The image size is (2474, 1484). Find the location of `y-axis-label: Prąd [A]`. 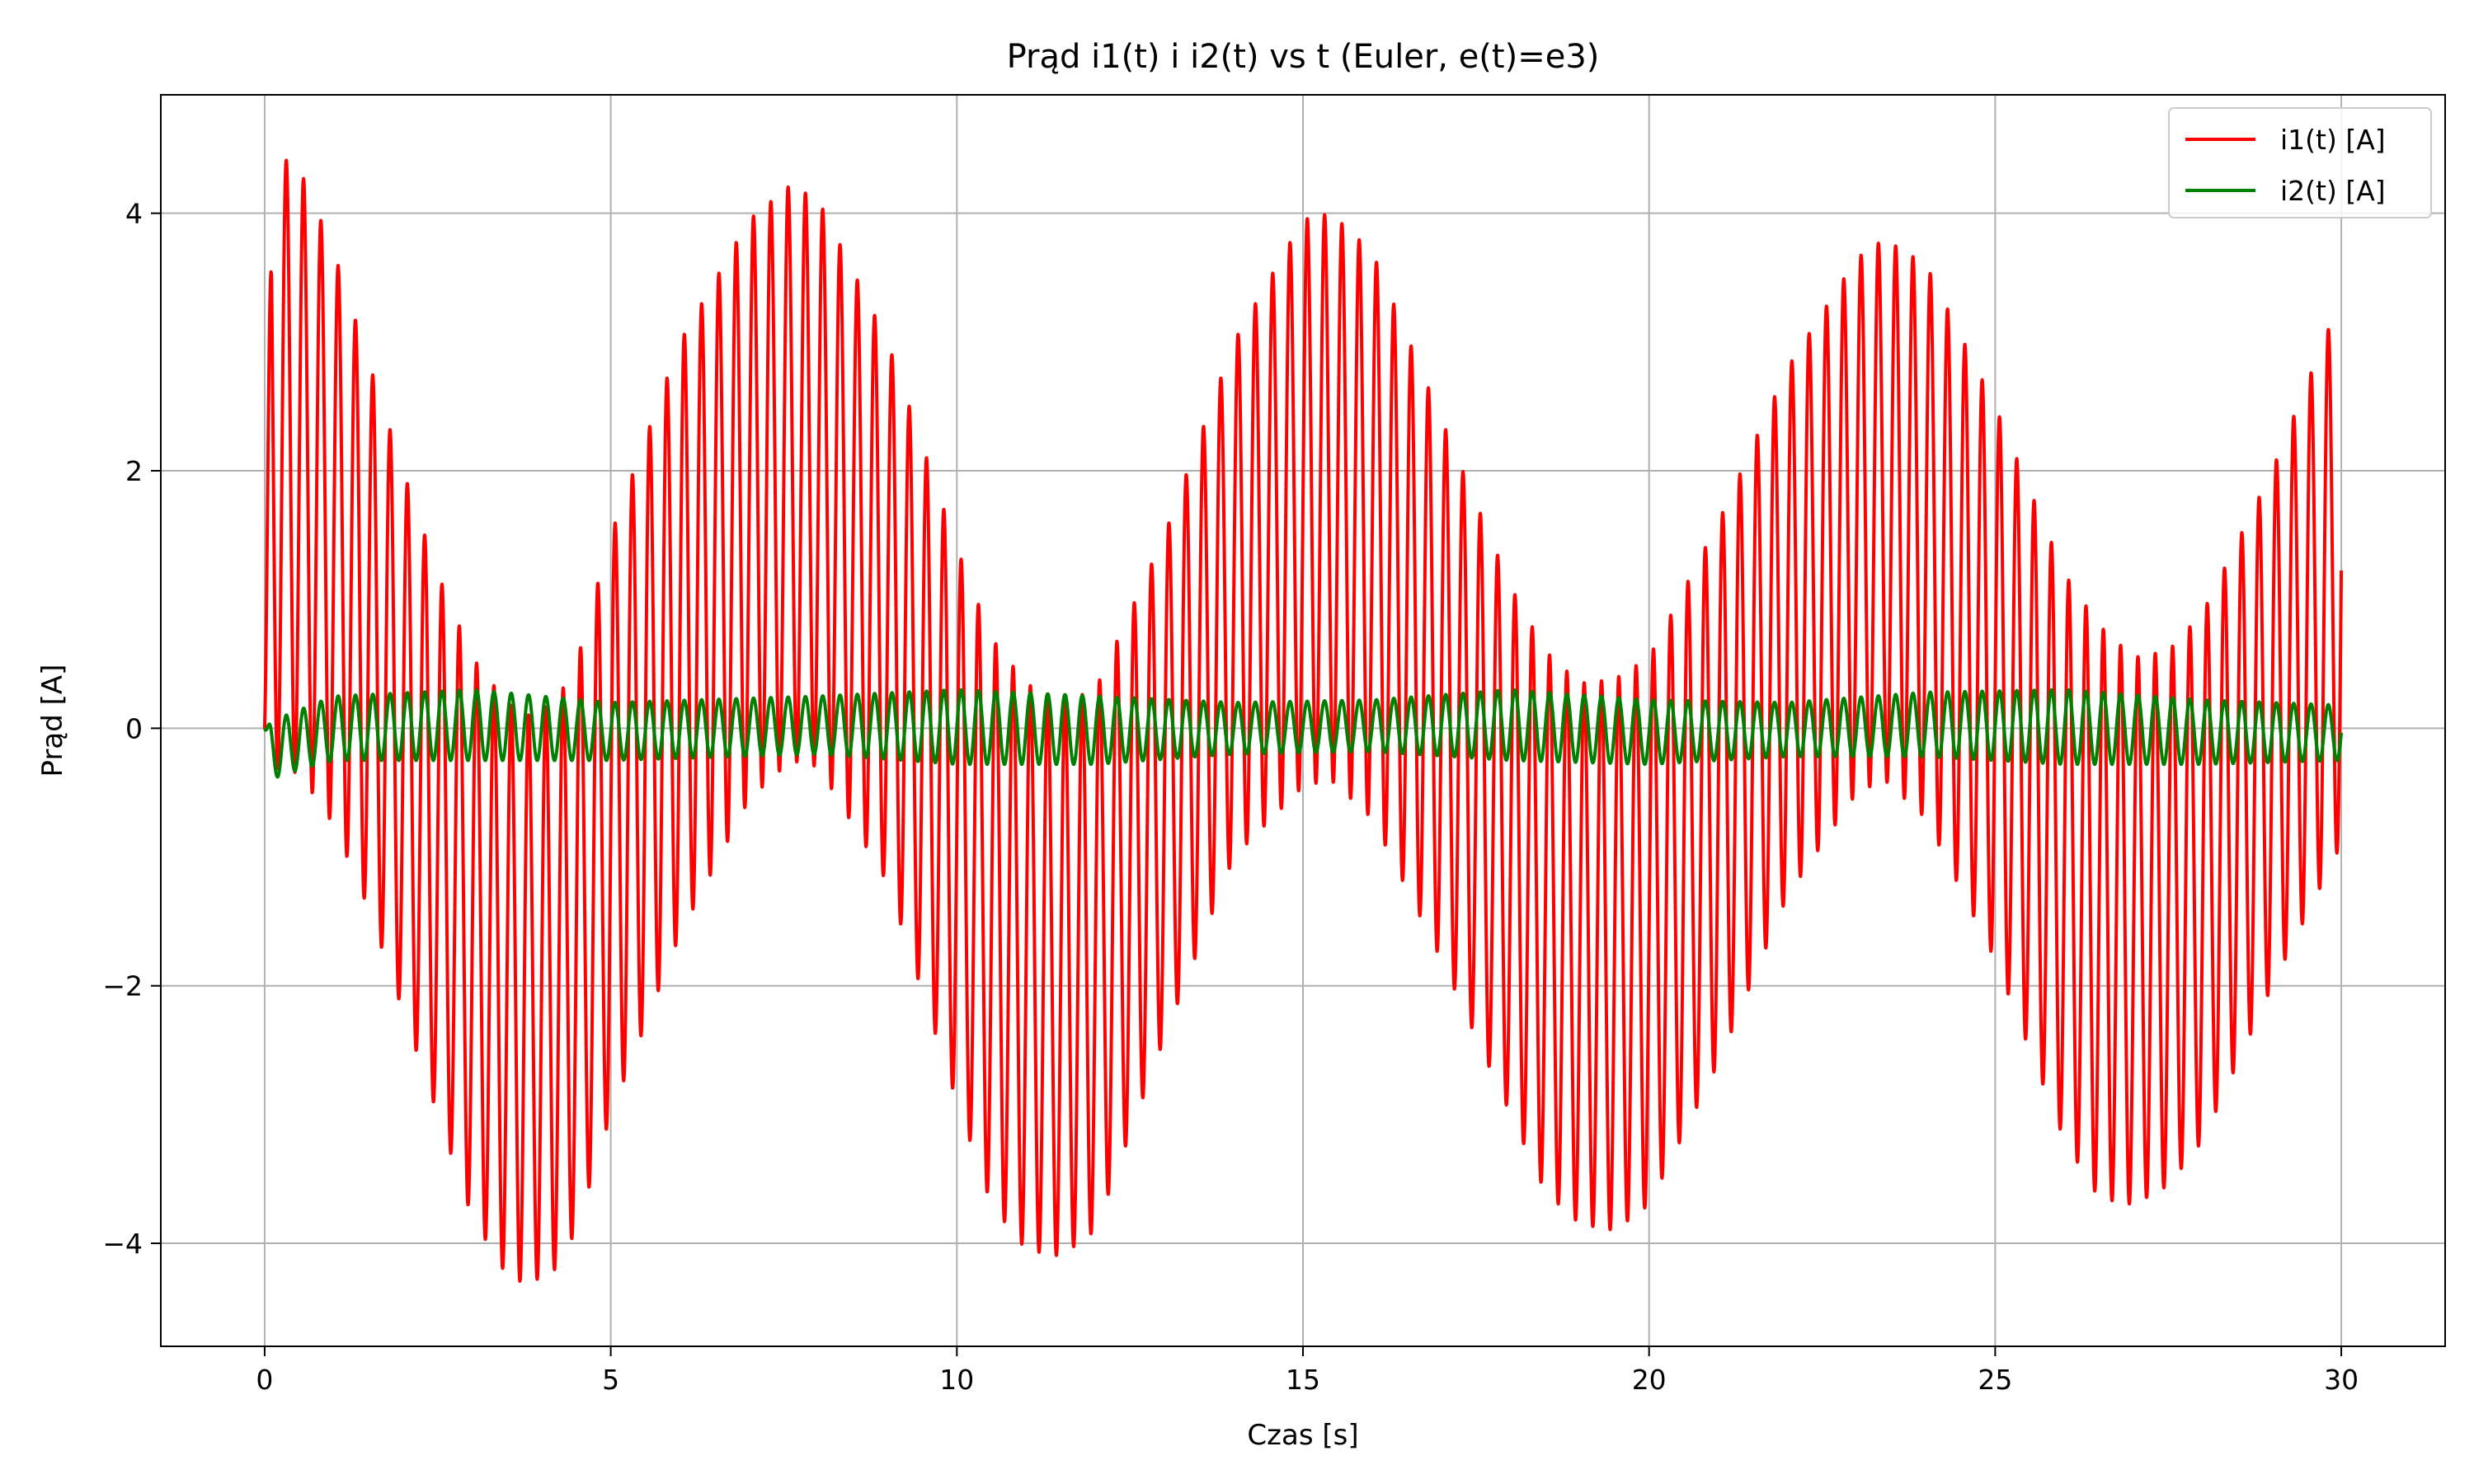

y-axis-label: Prąd [A] is located at coordinates (52, 721).